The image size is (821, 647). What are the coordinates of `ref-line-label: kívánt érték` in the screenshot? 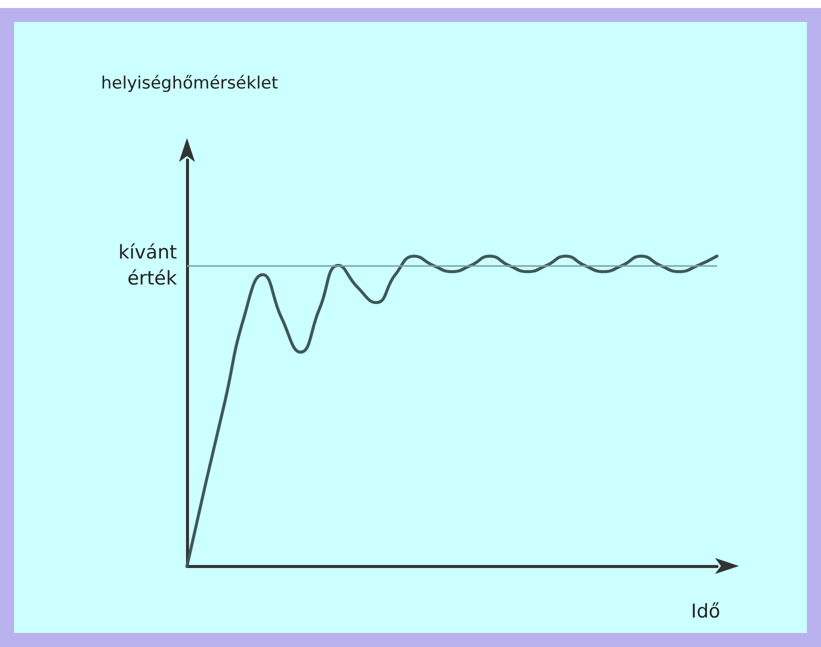 It's located at (147, 265).